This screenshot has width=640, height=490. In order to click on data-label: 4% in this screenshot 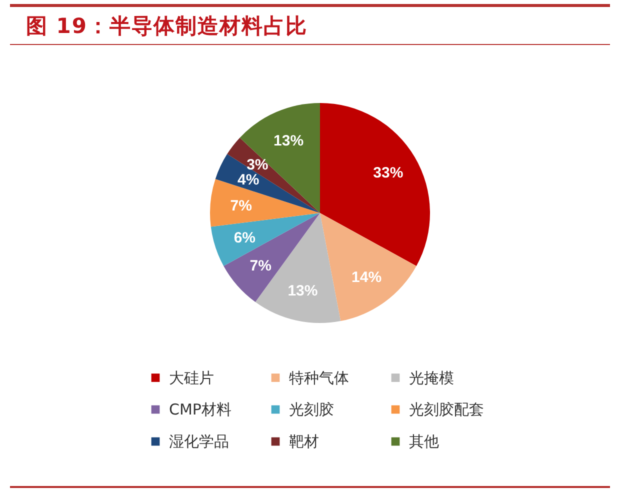, I will do `click(248, 179)`.